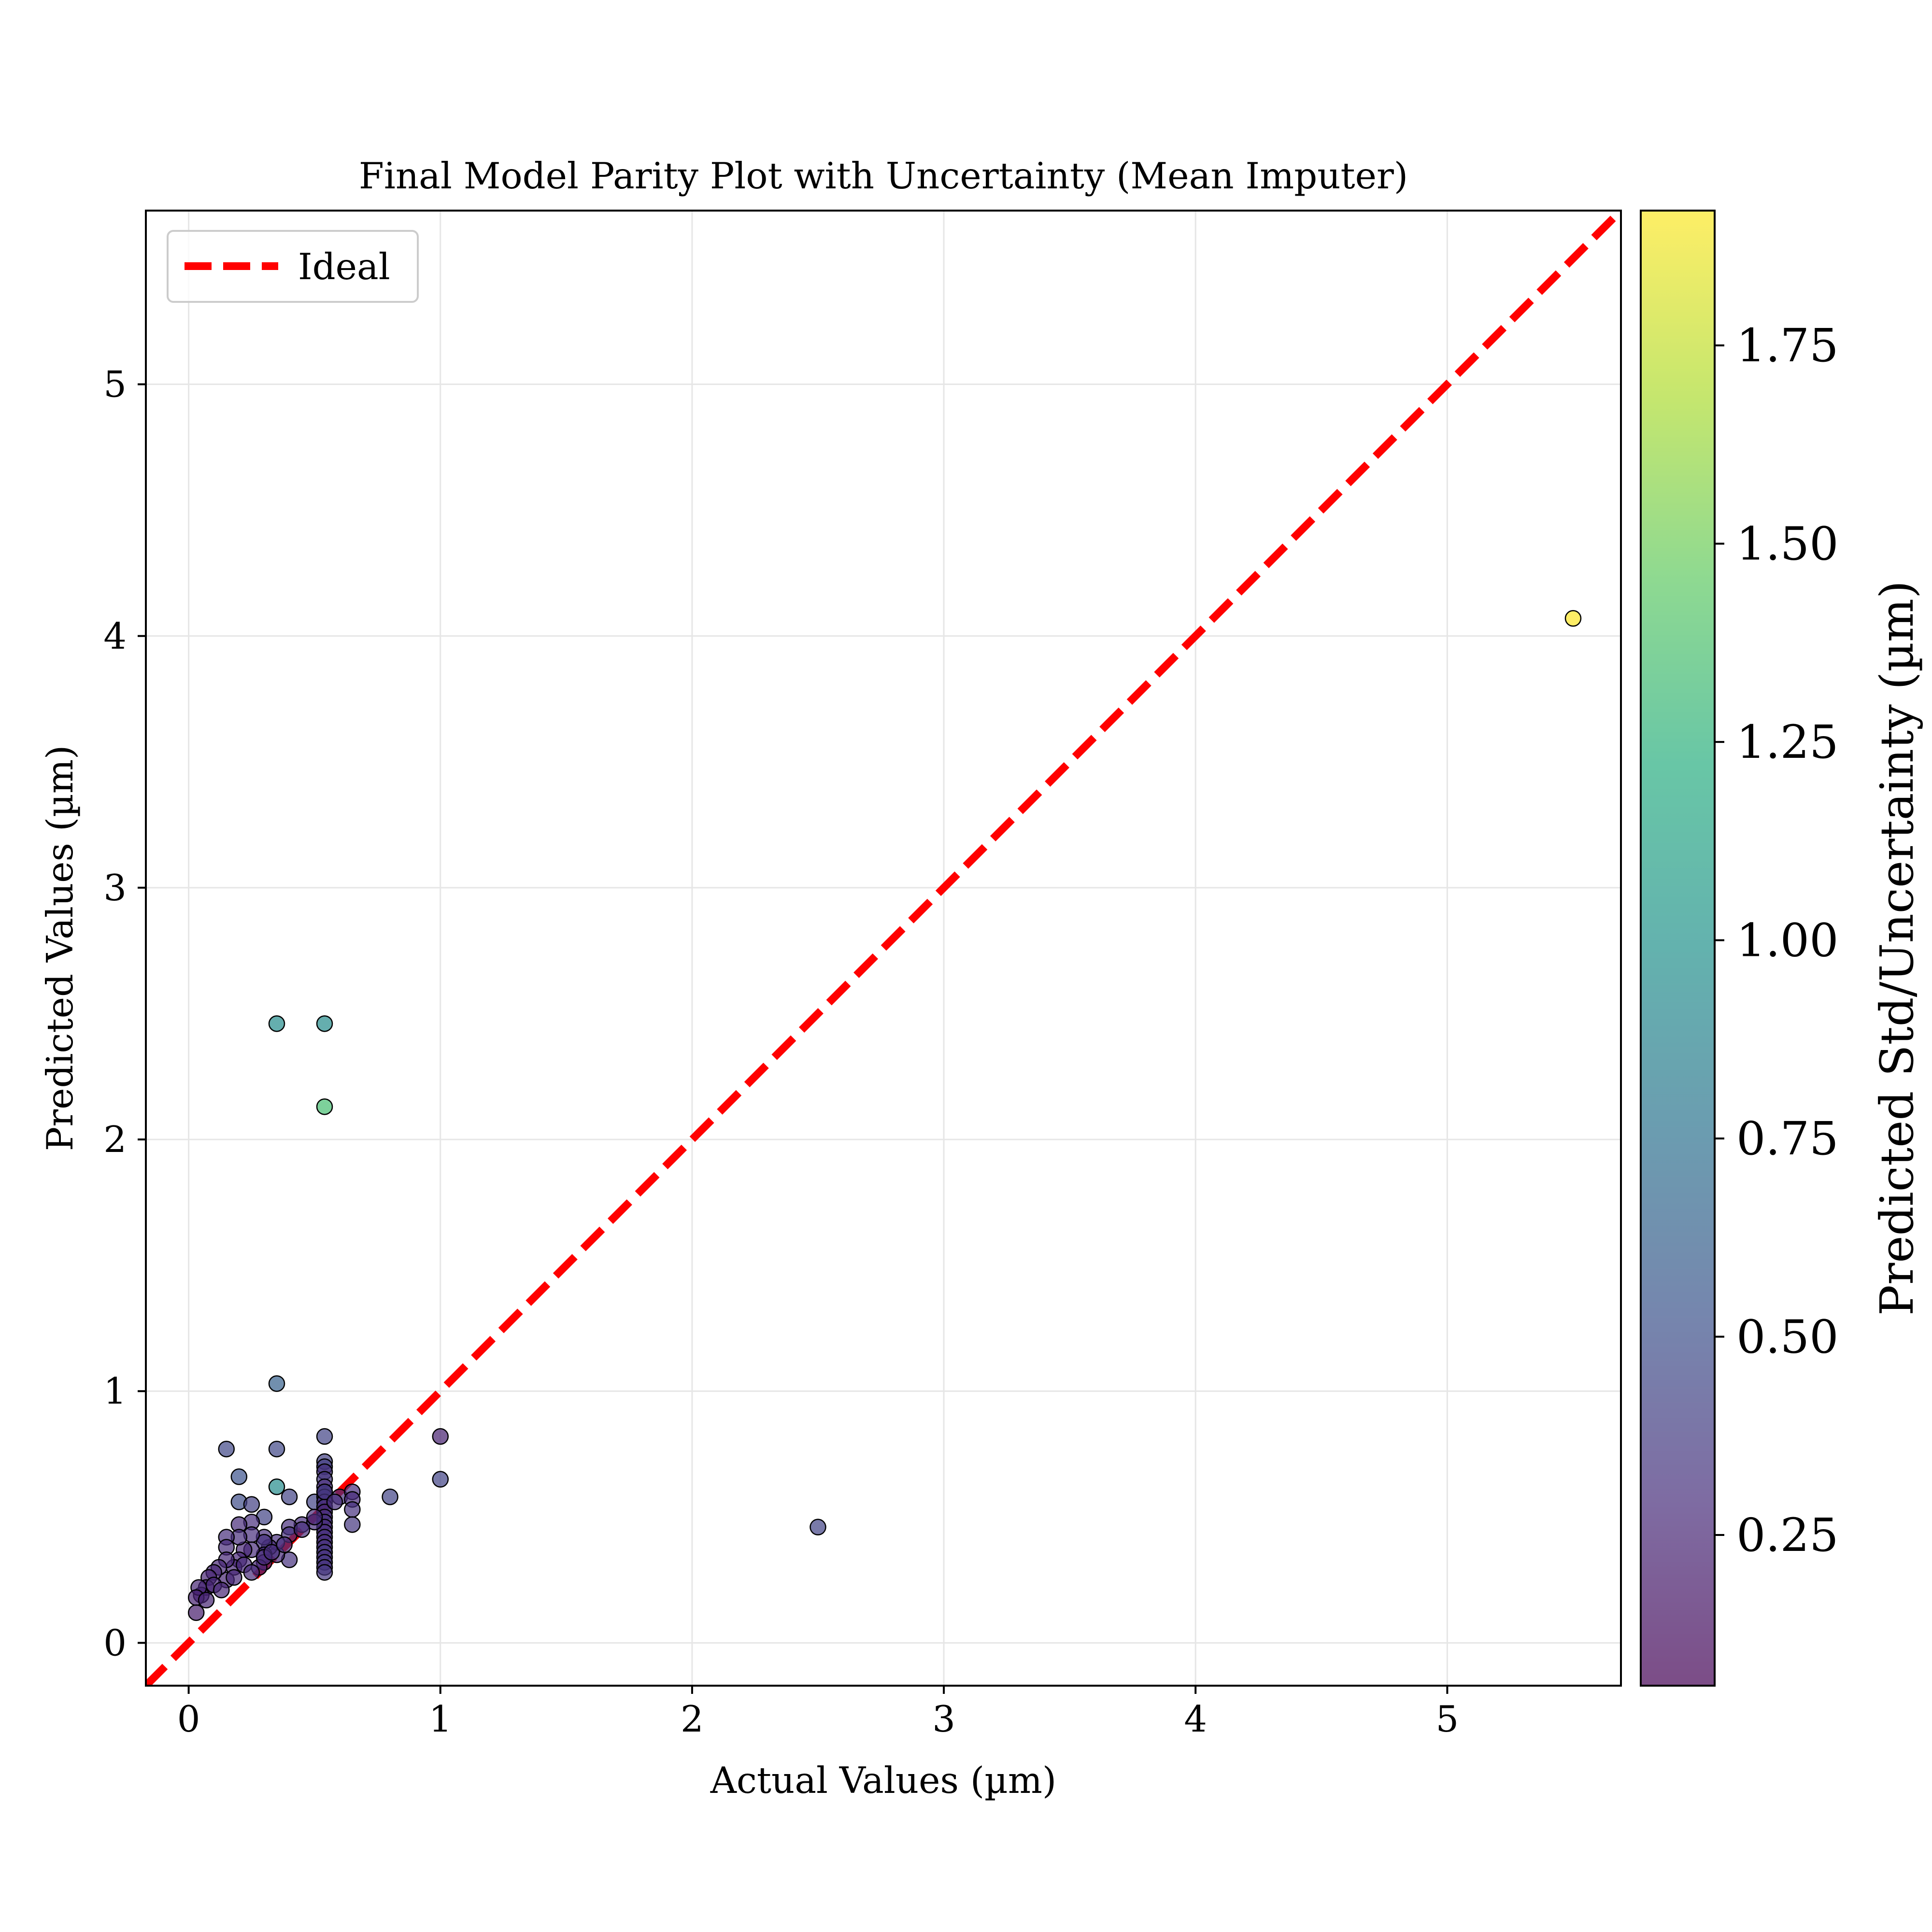 The image size is (1932, 1932). Describe the element at coordinates (115, 1391) in the screenshot. I see `y-tick-label: 1` at that location.